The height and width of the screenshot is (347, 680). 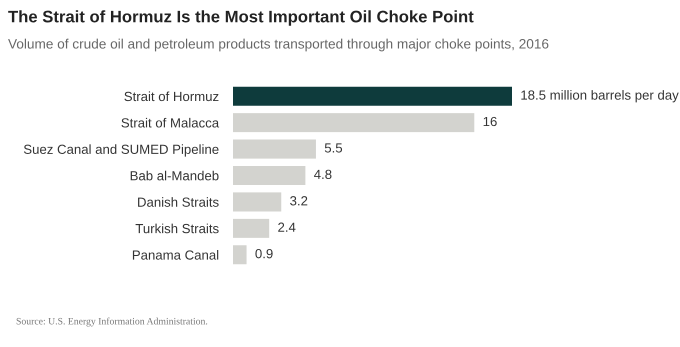 I want to click on y-tick-label: Strait of Malacca, so click(x=170, y=123).